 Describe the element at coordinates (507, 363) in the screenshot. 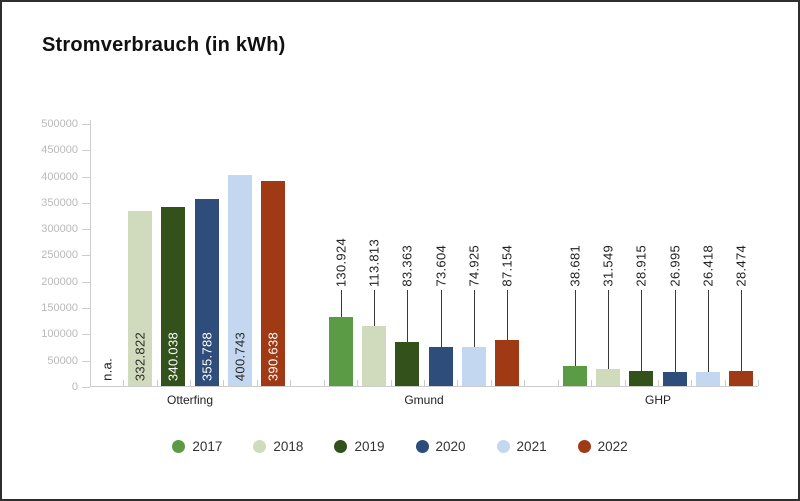

I see `bar-2022-gmund` at that location.